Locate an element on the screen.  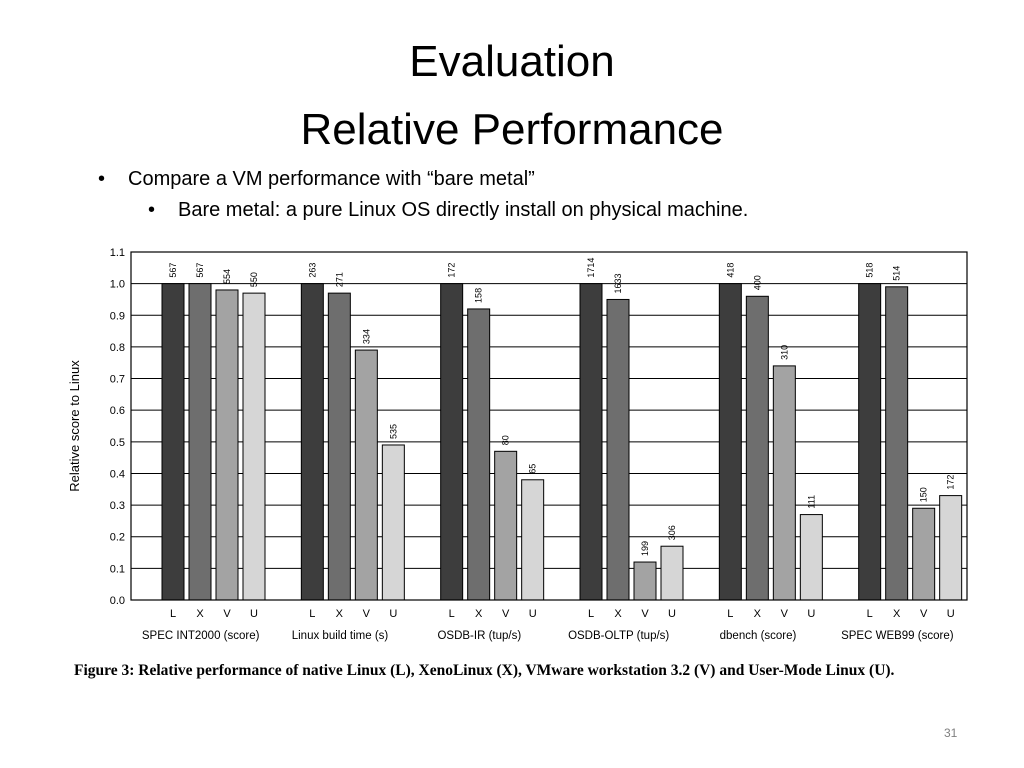
slide-title-line-2: Relative Performance is located at coordinates (512, 129).